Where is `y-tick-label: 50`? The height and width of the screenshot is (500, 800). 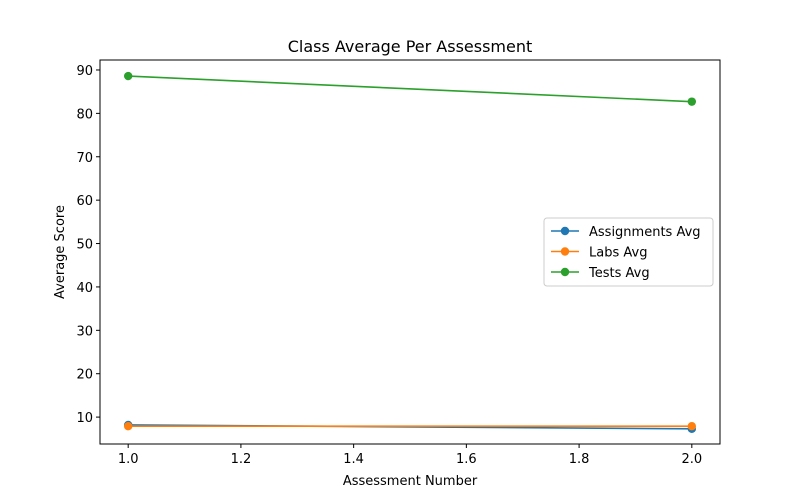
y-tick-label: 50 is located at coordinates (84, 245).